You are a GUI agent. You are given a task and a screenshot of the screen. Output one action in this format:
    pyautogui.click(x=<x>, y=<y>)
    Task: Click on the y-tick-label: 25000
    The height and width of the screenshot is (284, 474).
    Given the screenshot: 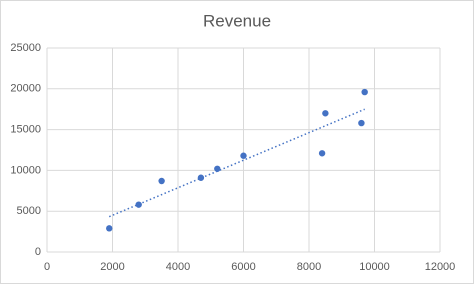 What is the action you would take?
    pyautogui.click(x=25, y=48)
    